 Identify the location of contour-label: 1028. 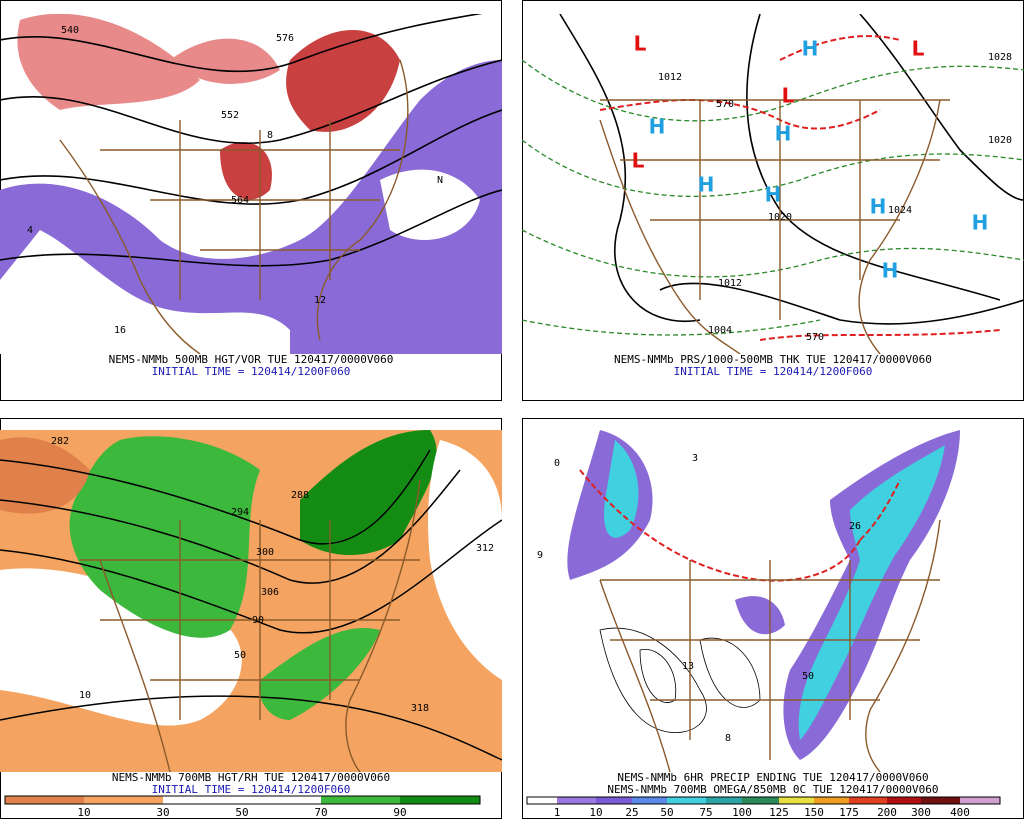
(1000, 57).